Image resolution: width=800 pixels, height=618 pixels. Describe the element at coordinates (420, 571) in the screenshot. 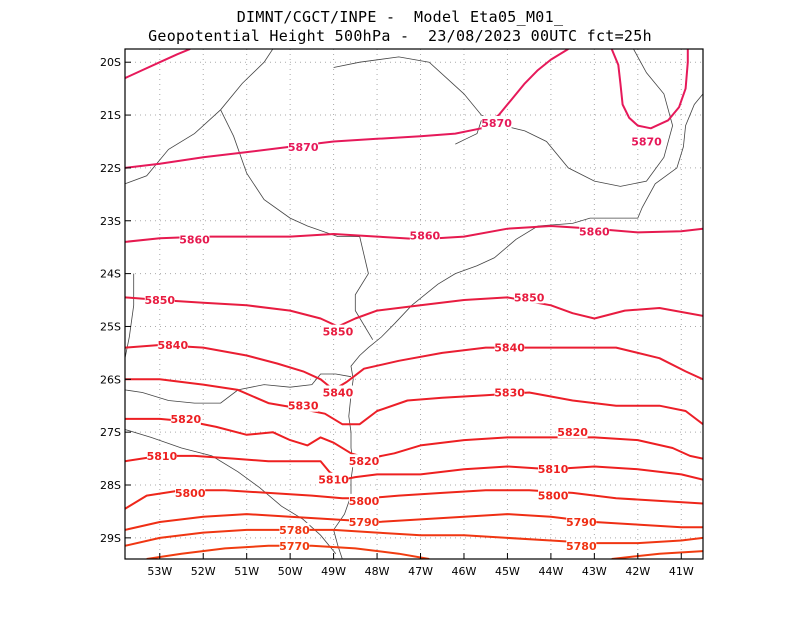

I see `x-tick-label: 47W` at that location.